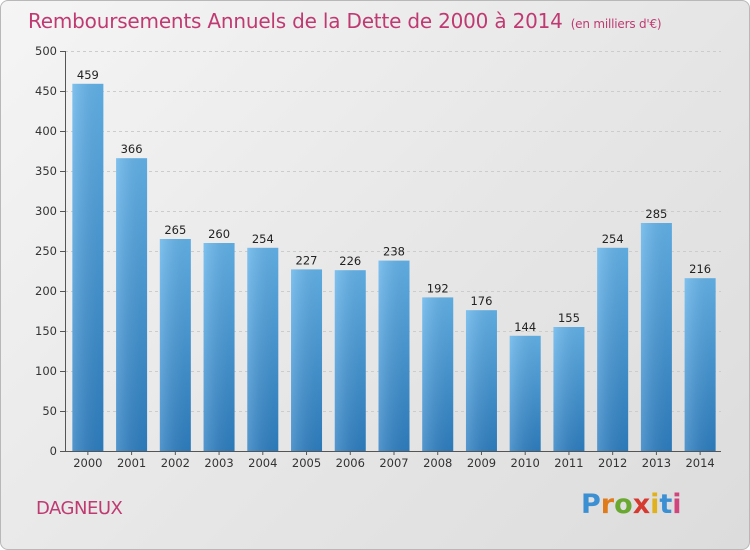  Describe the element at coordinates (49, 411) in the screenshot. I see `y-tick-label: 50` at that location.